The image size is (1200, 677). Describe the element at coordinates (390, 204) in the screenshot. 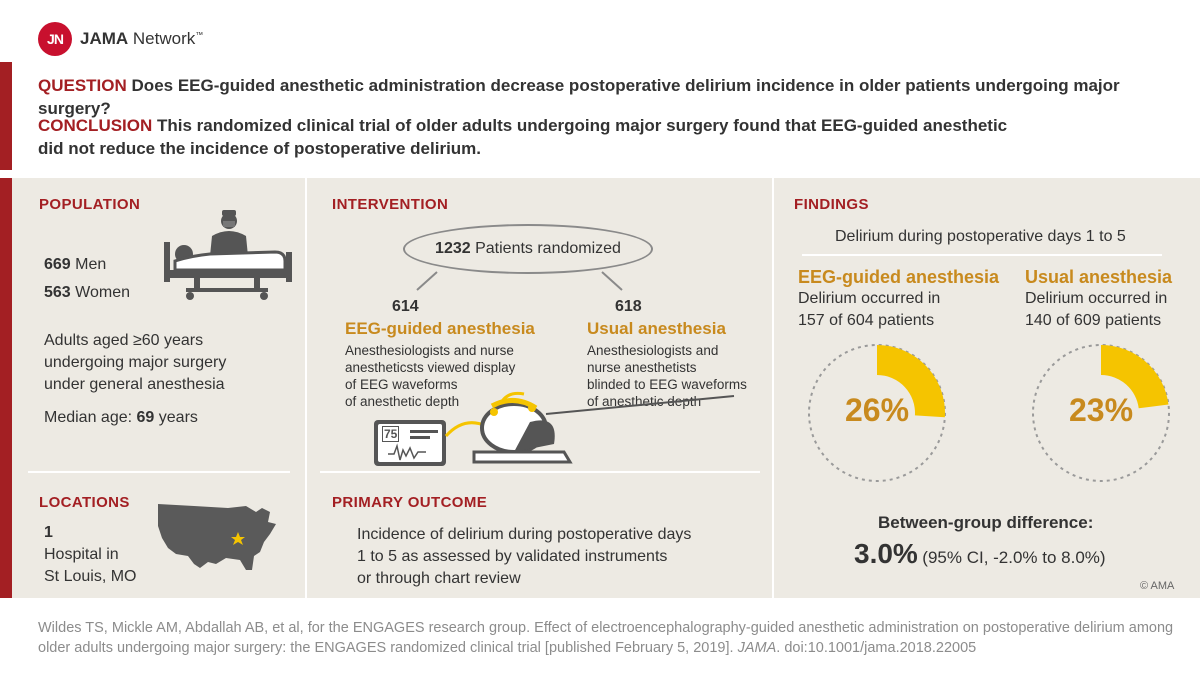

I see `intervention-title: INTERVENTION` at that location.